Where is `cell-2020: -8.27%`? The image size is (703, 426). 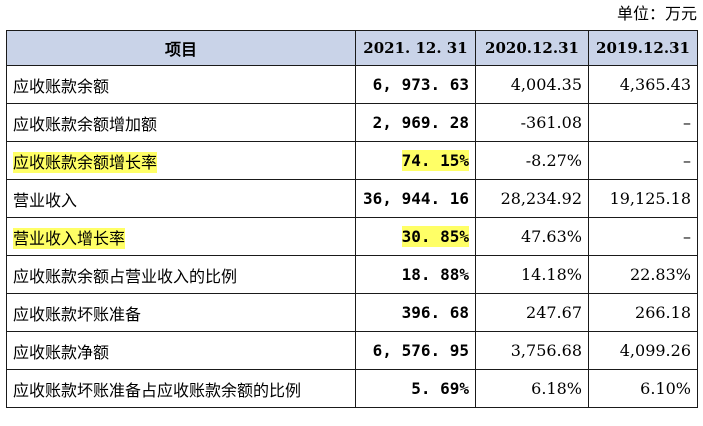
cell-2020: -8.27% is located at coordinates (532, 160).